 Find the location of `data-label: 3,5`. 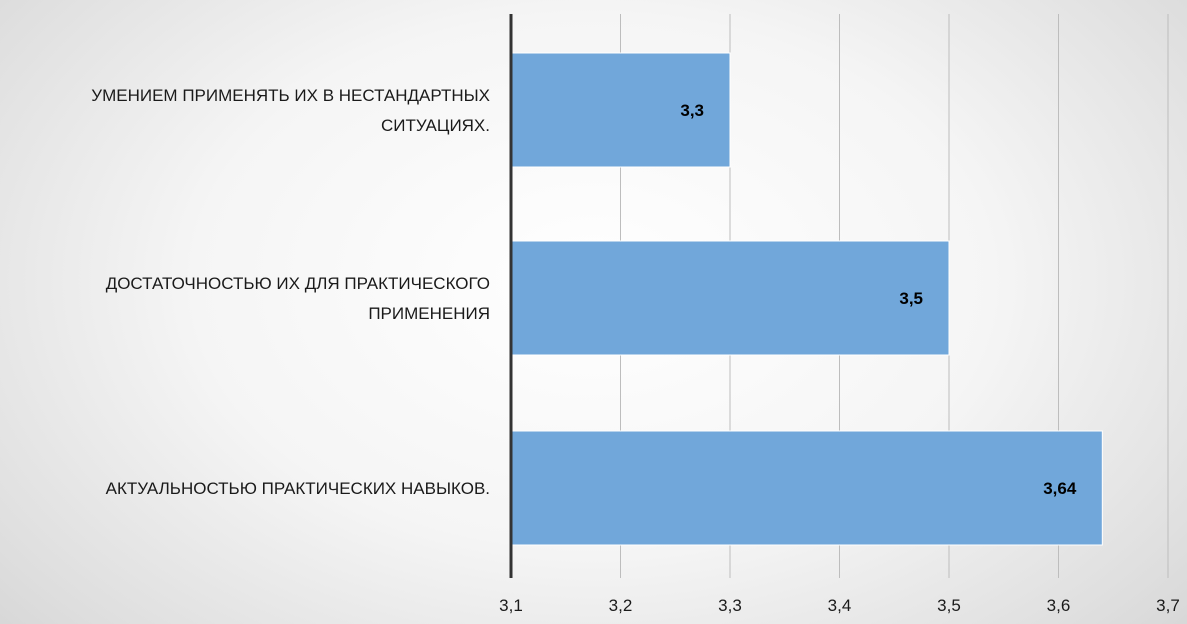

data-label: 3,5 is located at coordinates (911, 298).